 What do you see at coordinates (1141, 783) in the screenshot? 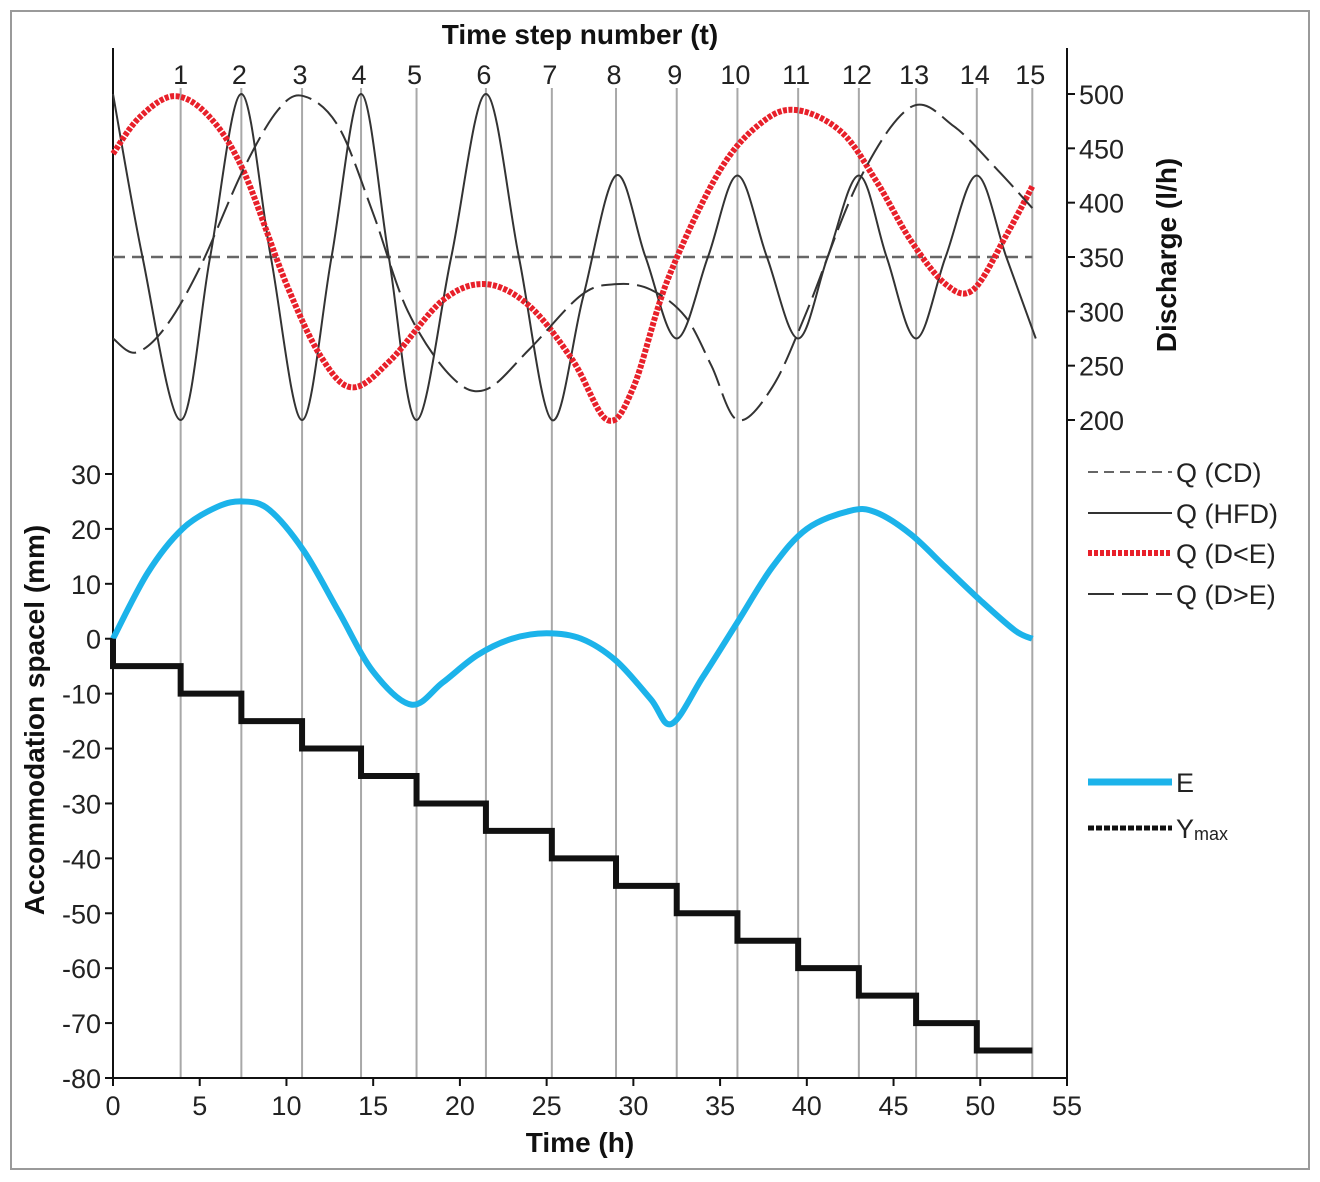
I see `legend-item-e: E` at bounding box center [1141, 783].